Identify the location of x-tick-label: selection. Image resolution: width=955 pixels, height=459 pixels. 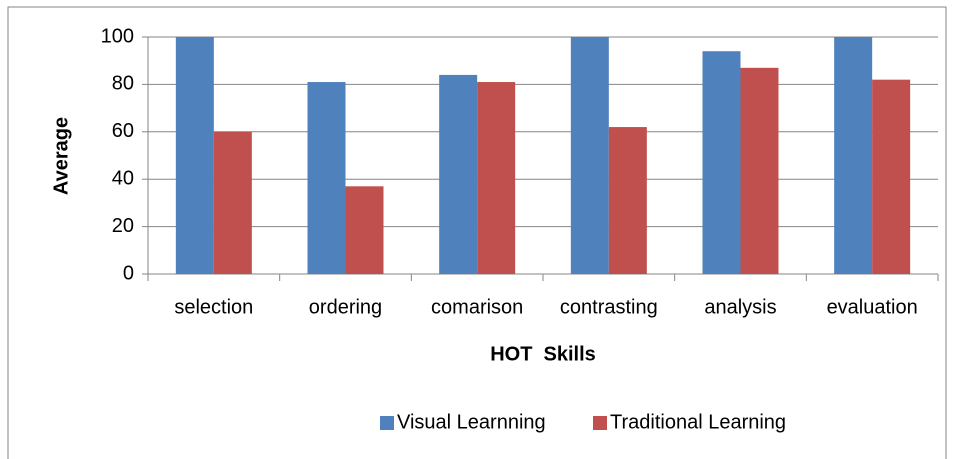
(213, 307).